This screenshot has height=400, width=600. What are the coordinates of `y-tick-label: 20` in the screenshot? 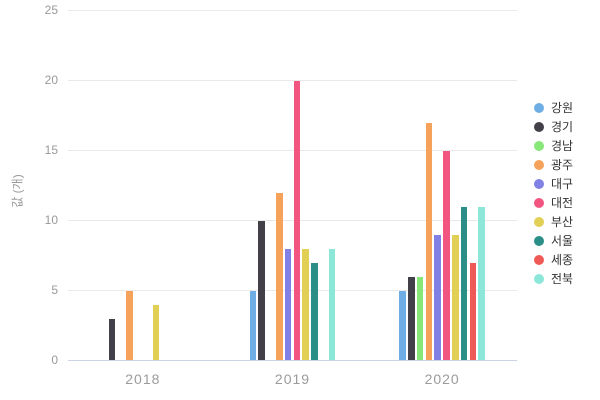 It's located at (51, 80).